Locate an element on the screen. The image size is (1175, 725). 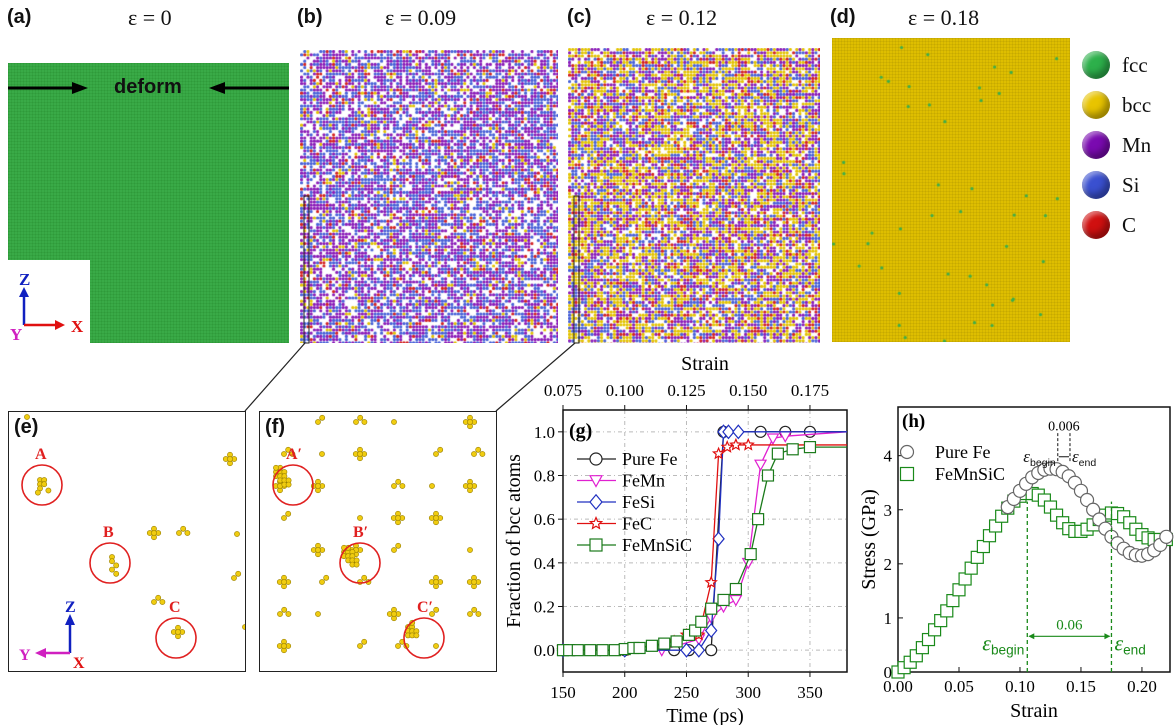
top-x-tick-label: 0.175 is located at coordinates (810, 390).